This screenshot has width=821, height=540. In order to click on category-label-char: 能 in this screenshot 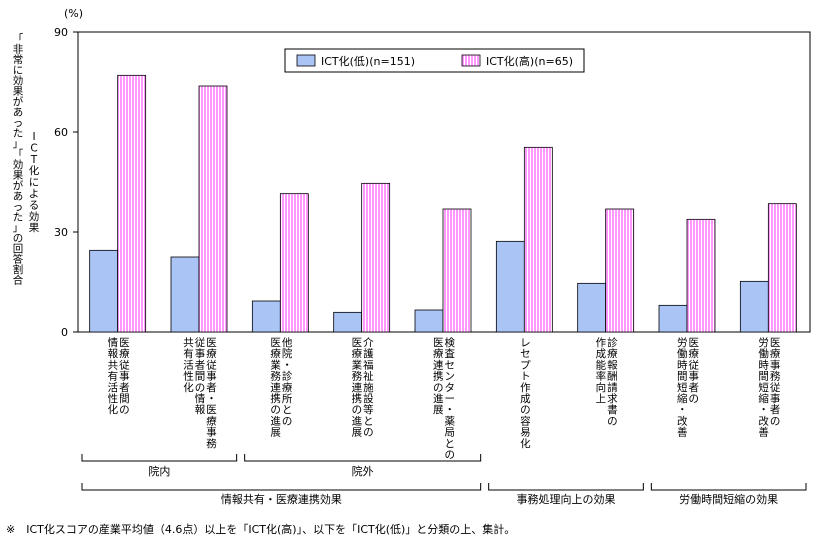, I will do `click(601, 364)`.